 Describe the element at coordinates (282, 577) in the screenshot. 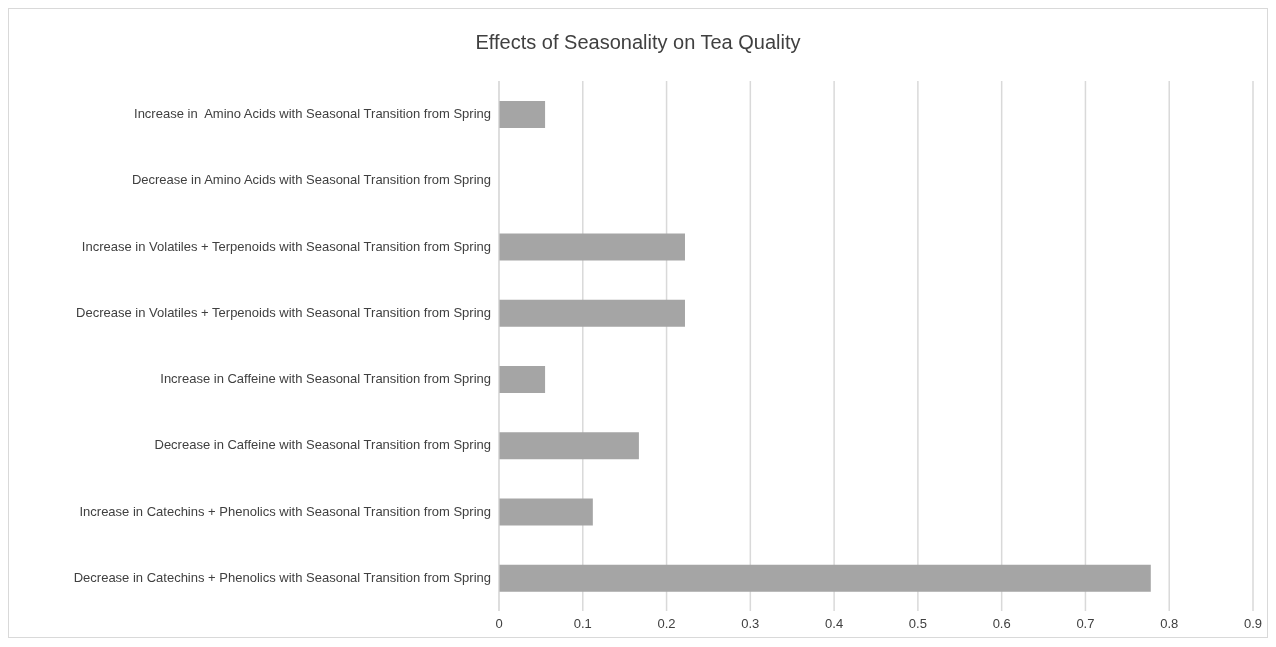

I see `y-tick-label: Decrease in Catechins + Phenolics with Seasonal Transition from Spring` at that location.